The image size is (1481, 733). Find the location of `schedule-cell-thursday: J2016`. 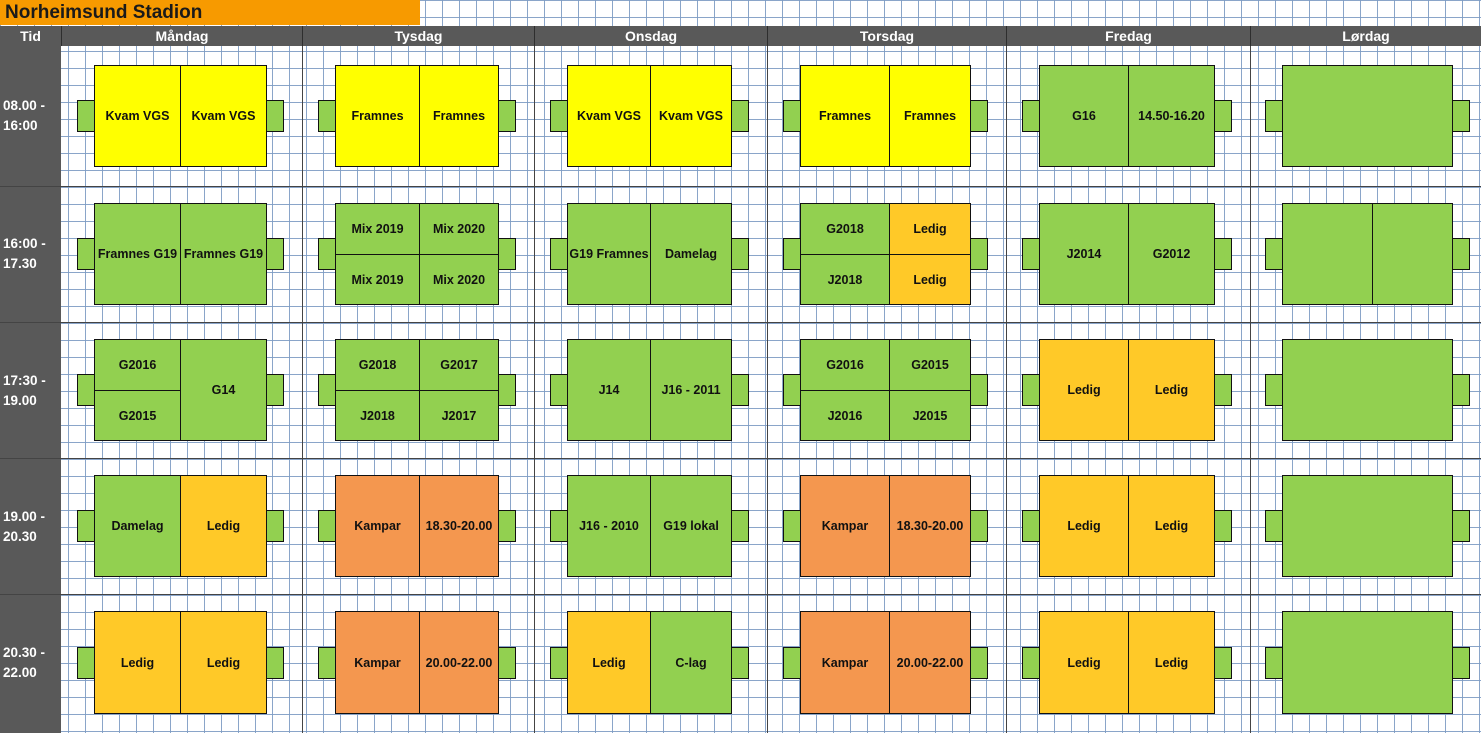

schedule-cell-thursday: J2016 is located at coordinates (845, 415).